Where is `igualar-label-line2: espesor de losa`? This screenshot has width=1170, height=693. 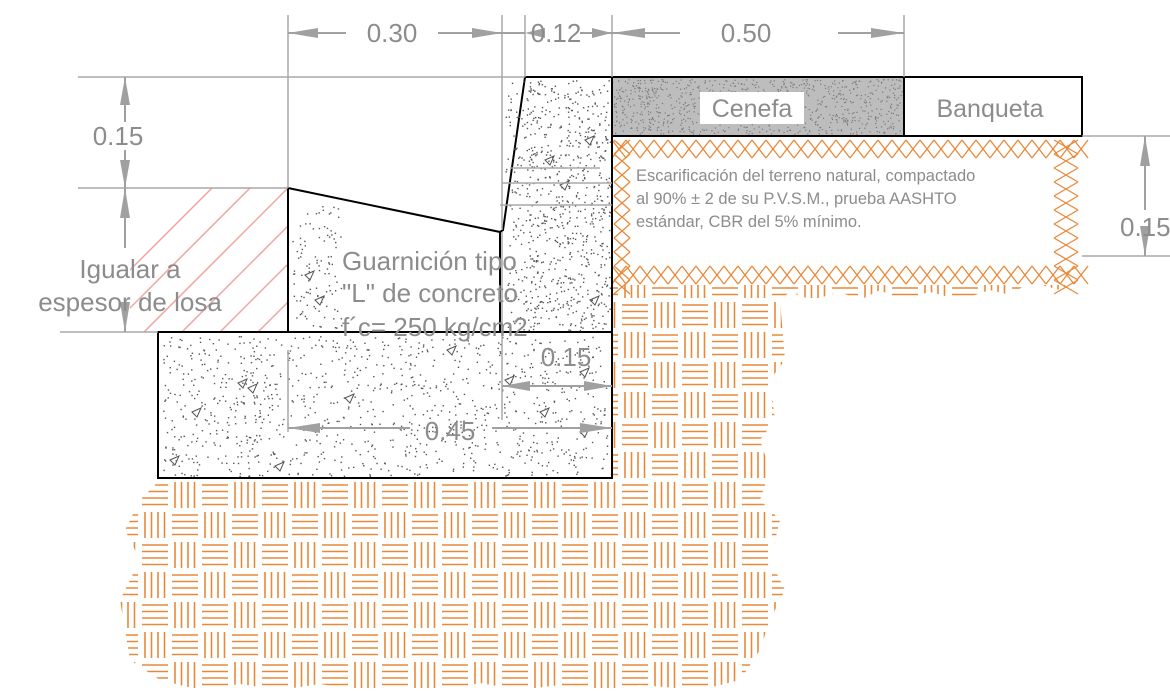
igualar-label-line2: espesor de losa is located at coordinates (130, 302).